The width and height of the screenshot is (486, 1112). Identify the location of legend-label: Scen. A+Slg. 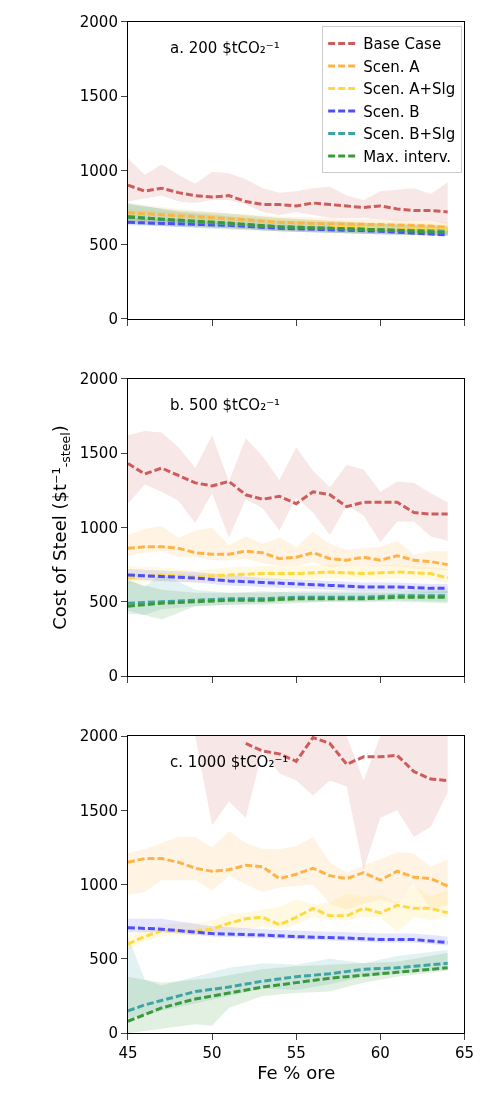
(409, 89).